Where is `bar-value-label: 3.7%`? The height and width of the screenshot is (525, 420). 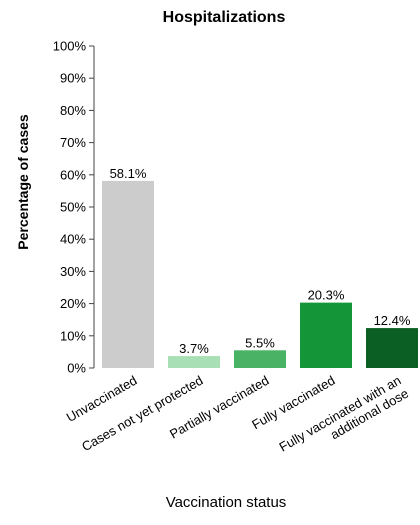
bar-value-label: 3.7% is located at coordinates (194, 348).